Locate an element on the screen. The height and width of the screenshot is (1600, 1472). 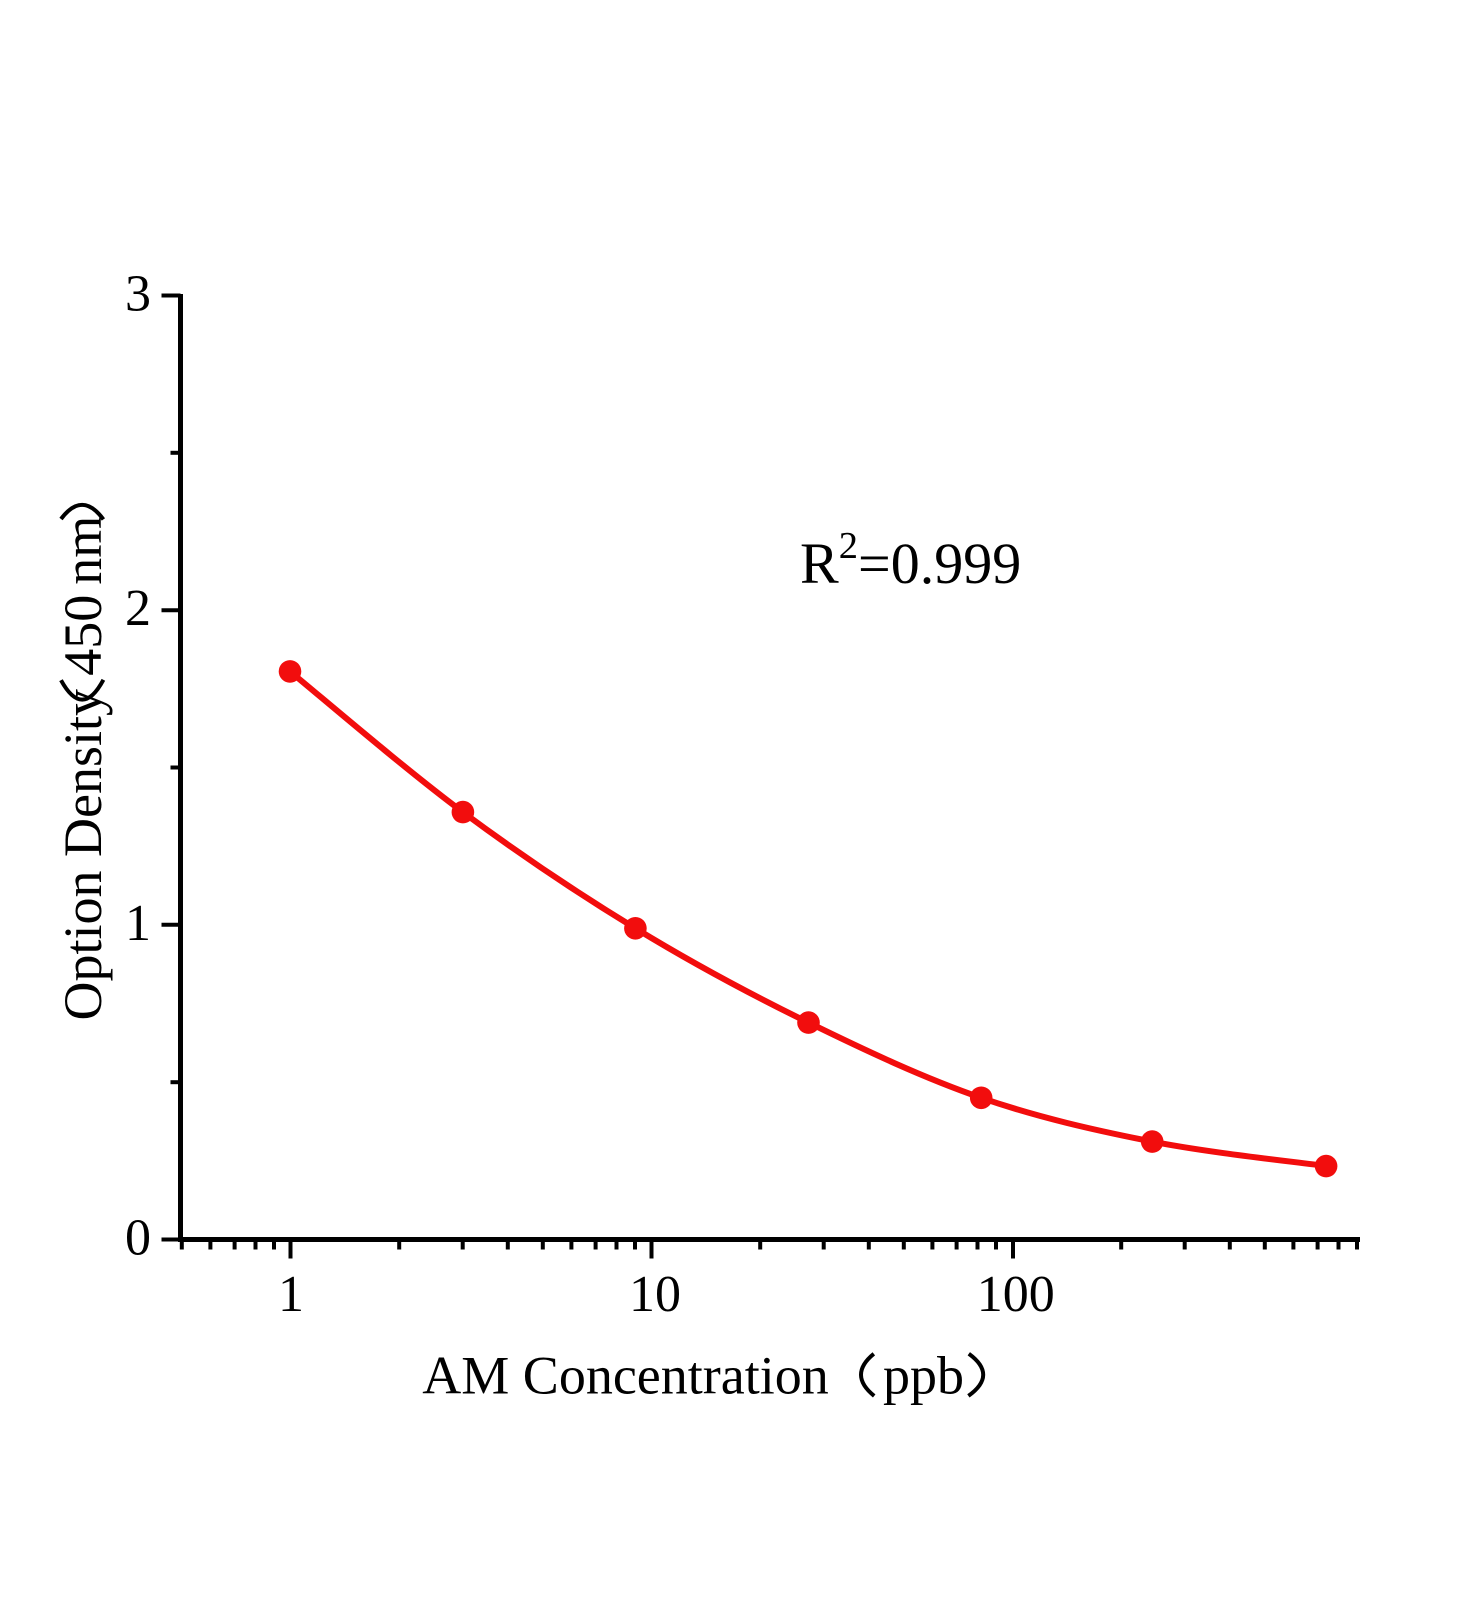
svg-text: R is located at coordinates (819, 563).